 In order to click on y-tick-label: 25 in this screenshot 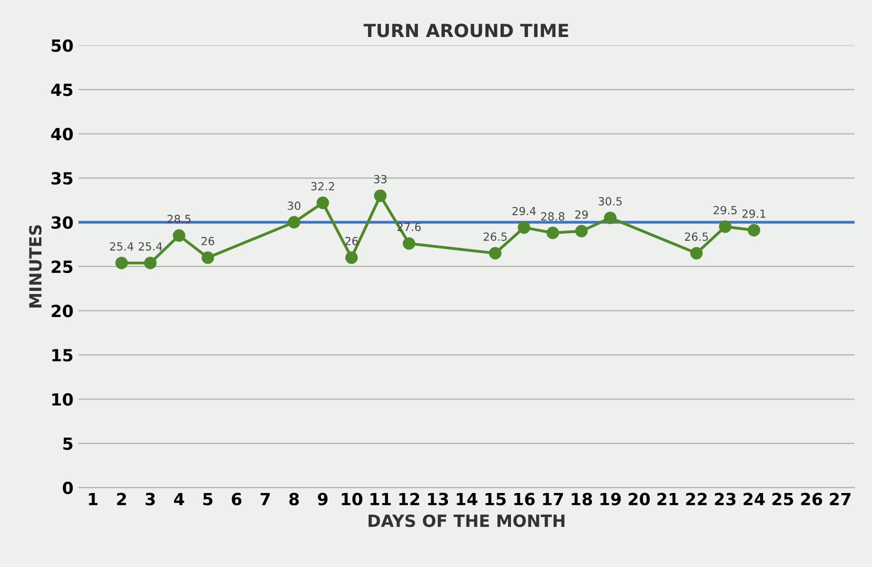, I will do `click(62, 267)`.